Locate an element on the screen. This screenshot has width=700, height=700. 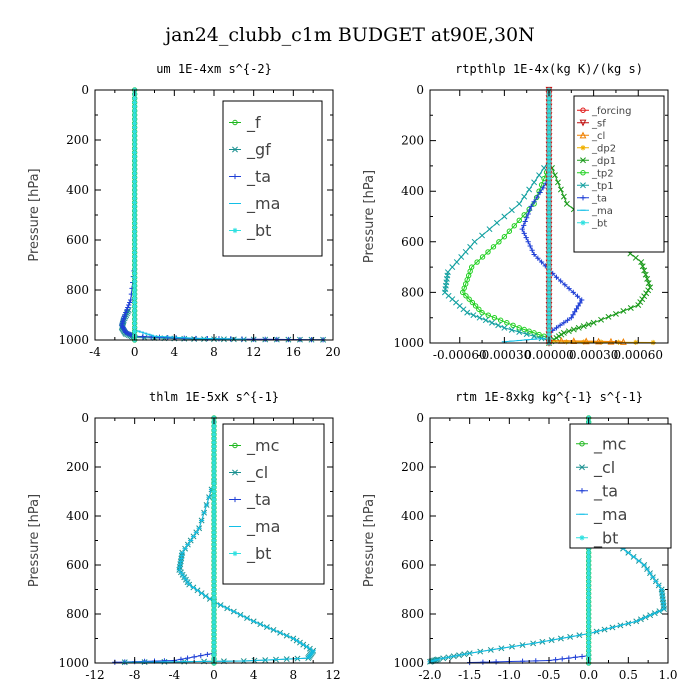
legend-label: _tp2 is located at coordinates (602, 173).